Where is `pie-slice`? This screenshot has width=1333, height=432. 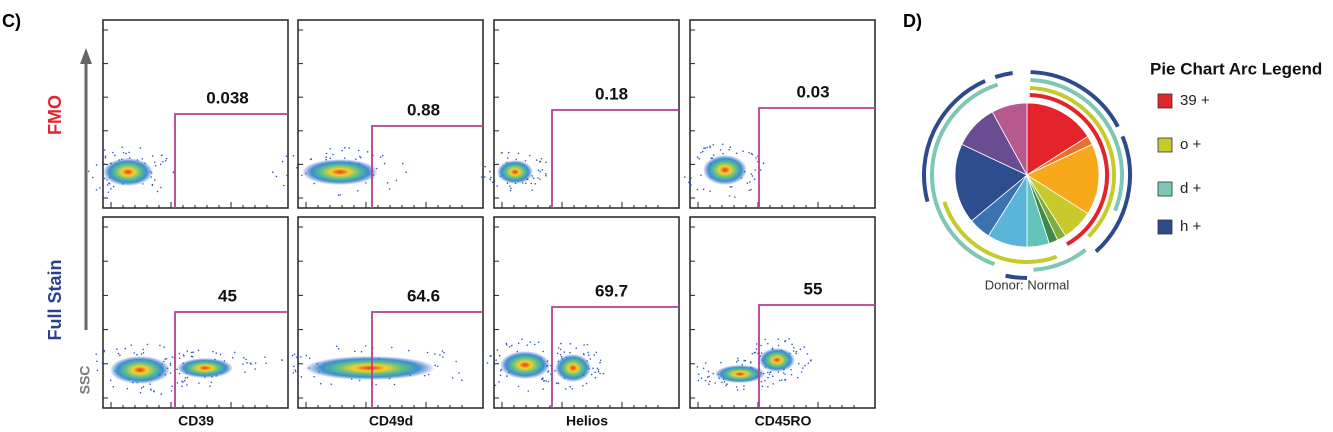
pie-slice is located at coordinates (1063, 179).